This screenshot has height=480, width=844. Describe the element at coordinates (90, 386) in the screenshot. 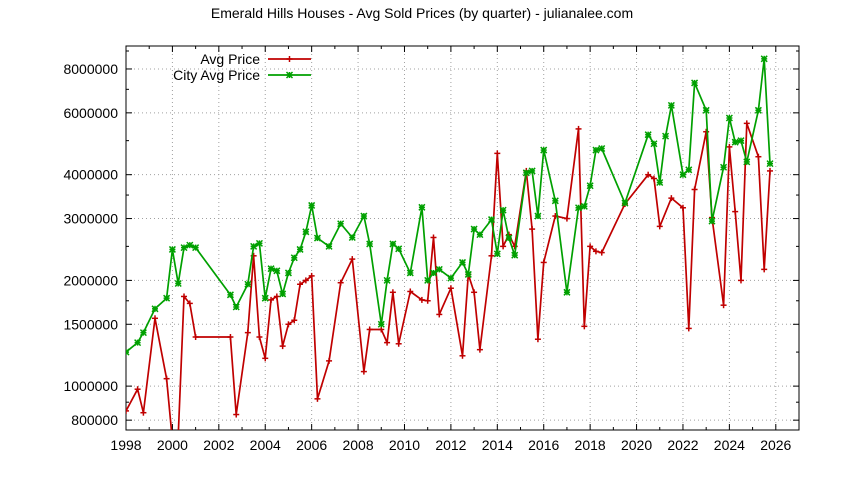

I see `y-tick-label: 1000000` at that location.